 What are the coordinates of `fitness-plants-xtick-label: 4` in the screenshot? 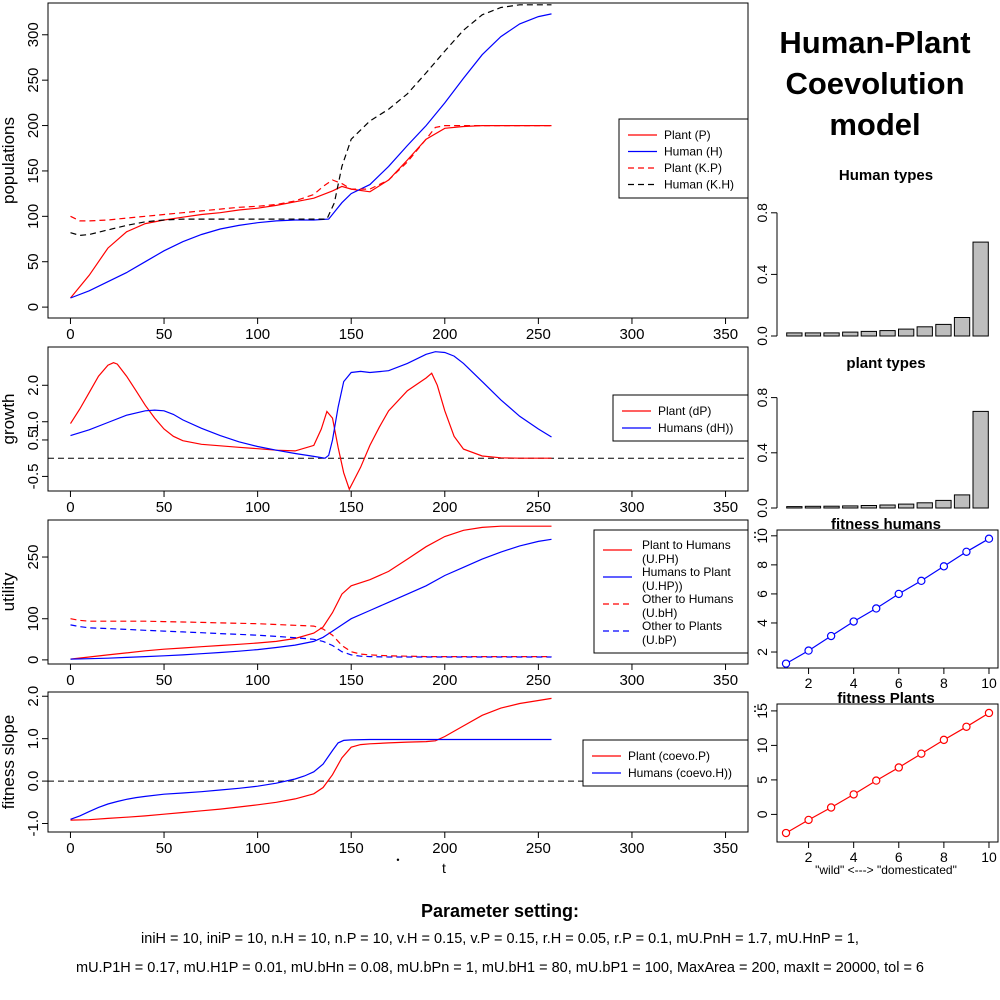 It's located at (854, 857).